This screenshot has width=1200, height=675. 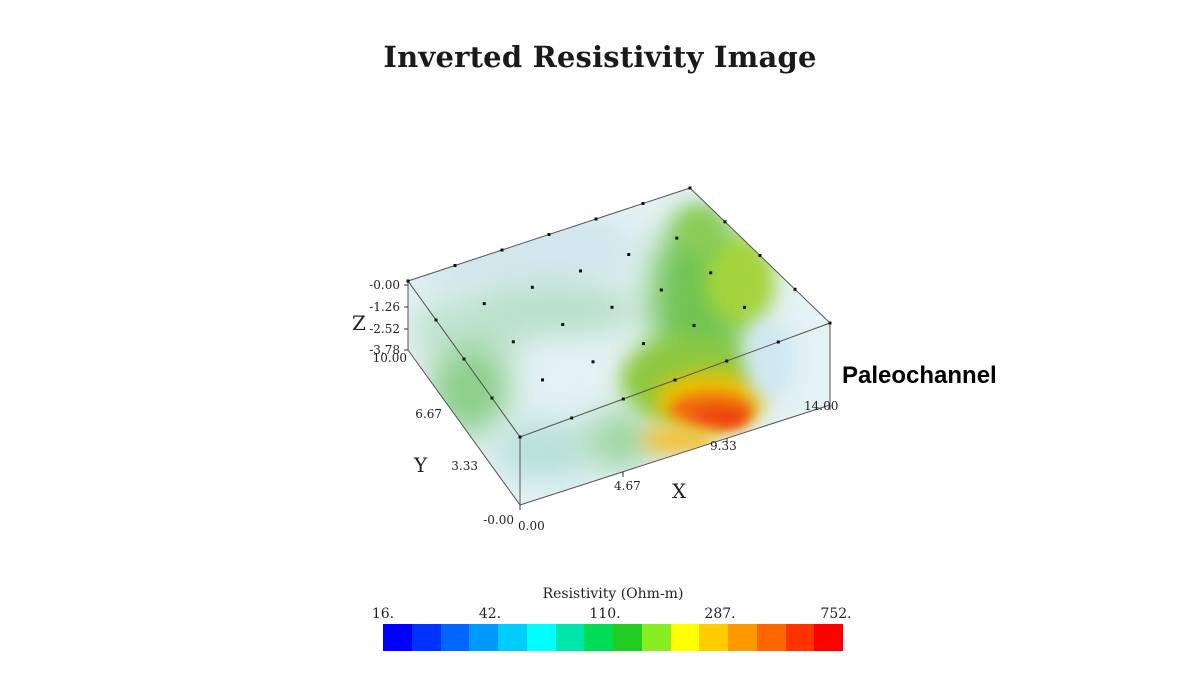 I want to click on colorbar-title: Resistivity (Ohm-m), so click(x=613, y=594).